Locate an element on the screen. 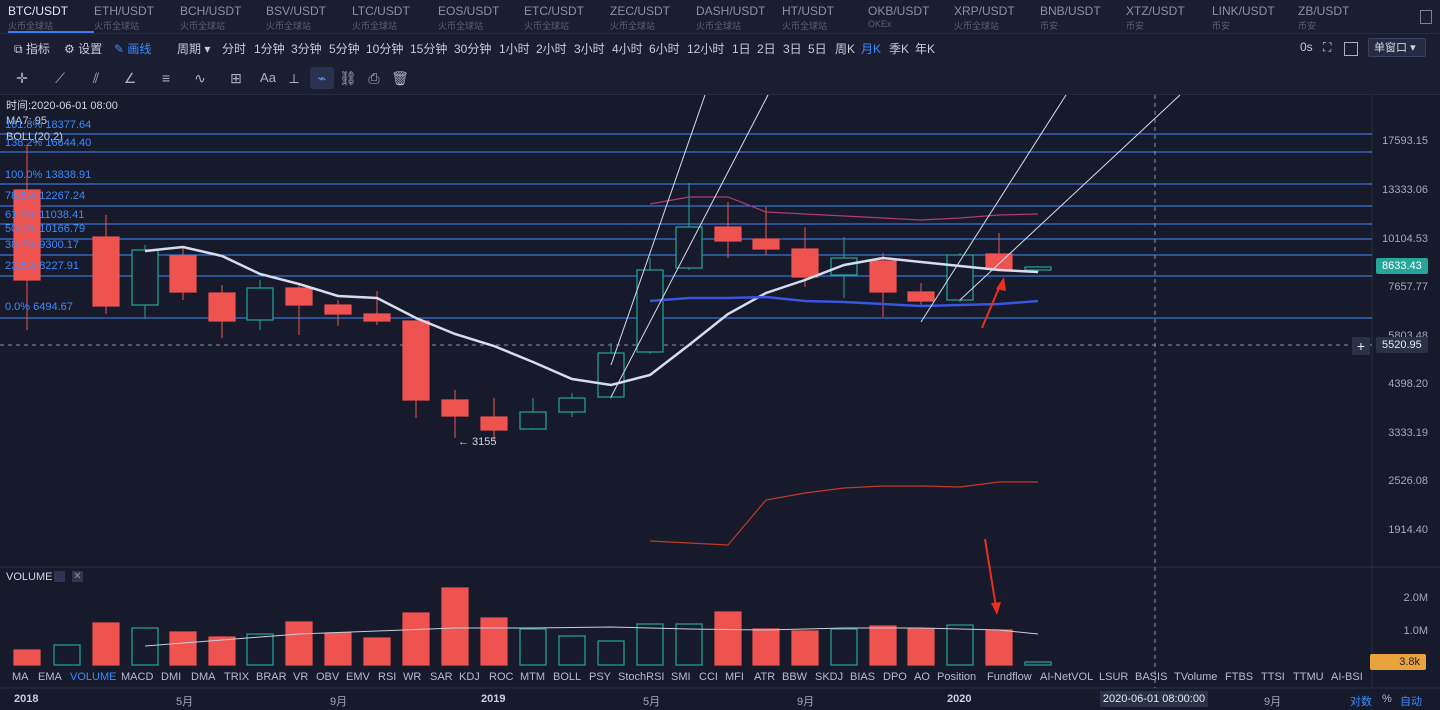 The width and height of the screenshot is (1440, 710). window-mode-select: 单窗口 ▾ is located at coordinates (1397, 47).